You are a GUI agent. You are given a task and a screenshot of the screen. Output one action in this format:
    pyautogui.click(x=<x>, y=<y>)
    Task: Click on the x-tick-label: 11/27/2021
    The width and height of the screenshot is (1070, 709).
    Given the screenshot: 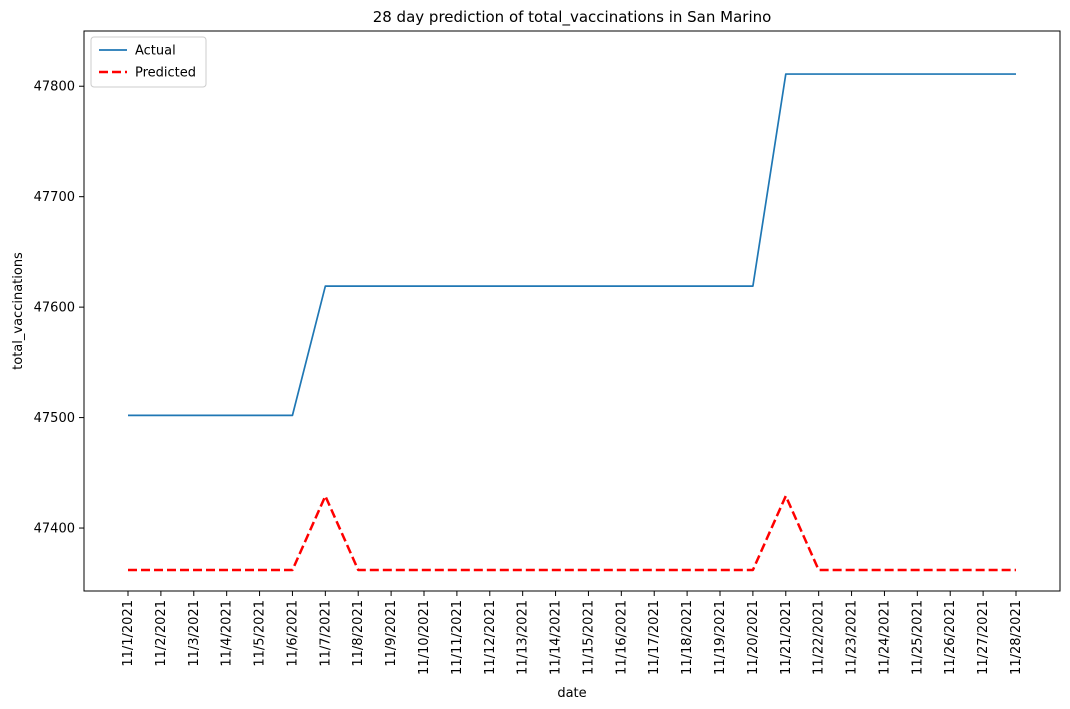 What is the action you would take?
    pyautogui.click(x=983, y=637)
    